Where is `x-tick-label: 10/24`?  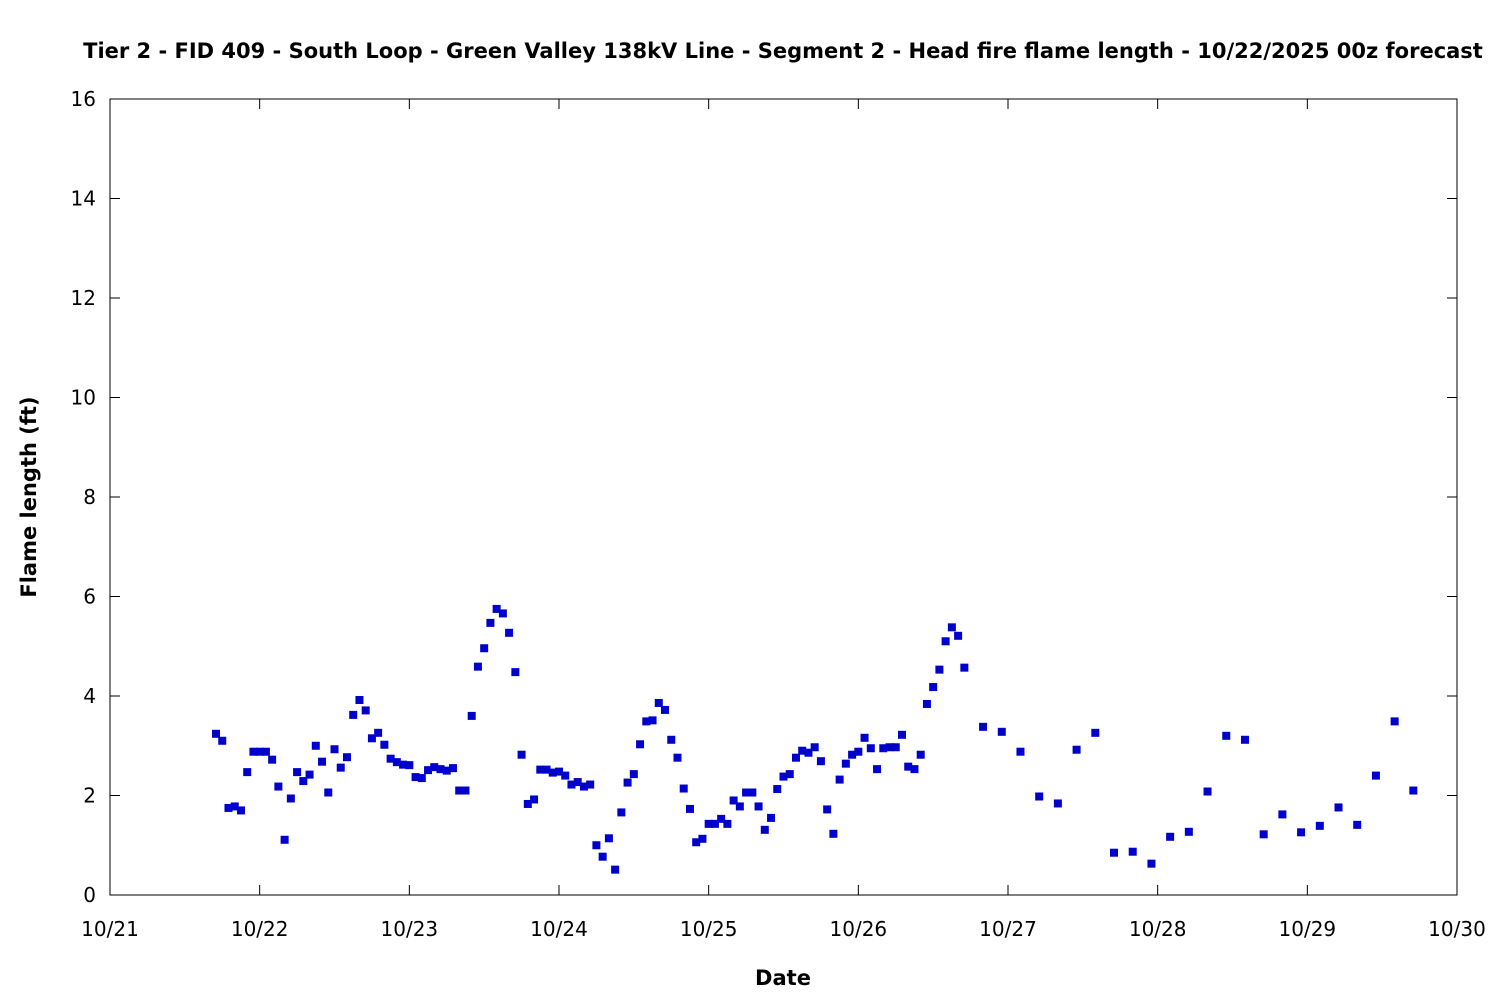 x-tick-label: 10/24 is located at coordinates (559, 929).